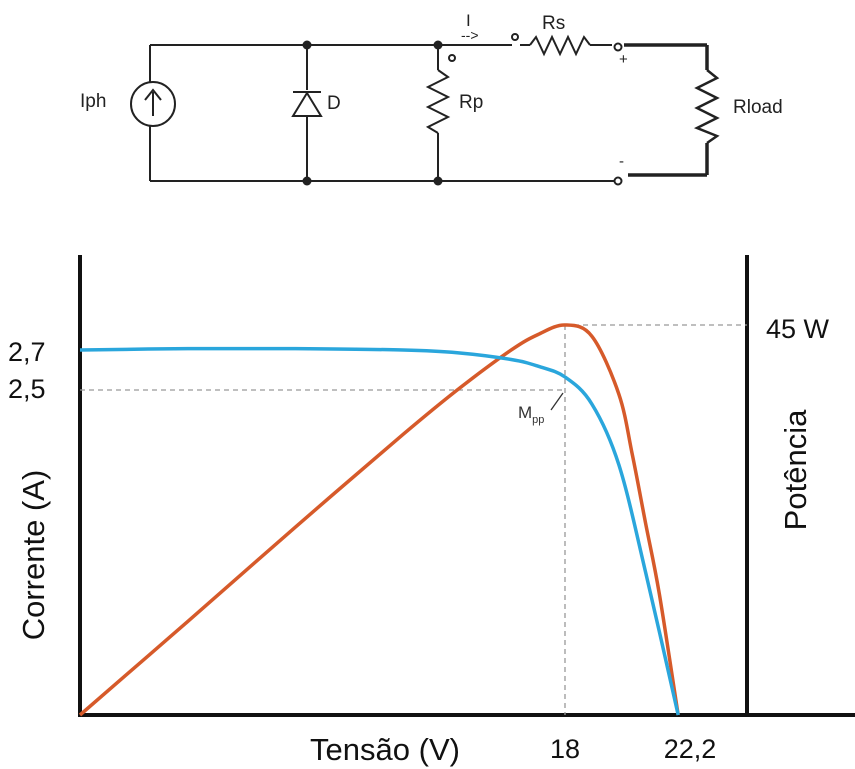 The width and height of the screenshot is (855, 769). Describe the element at coordinates (621, 161) in the screenshot. I see `minus-label: -` at that location.